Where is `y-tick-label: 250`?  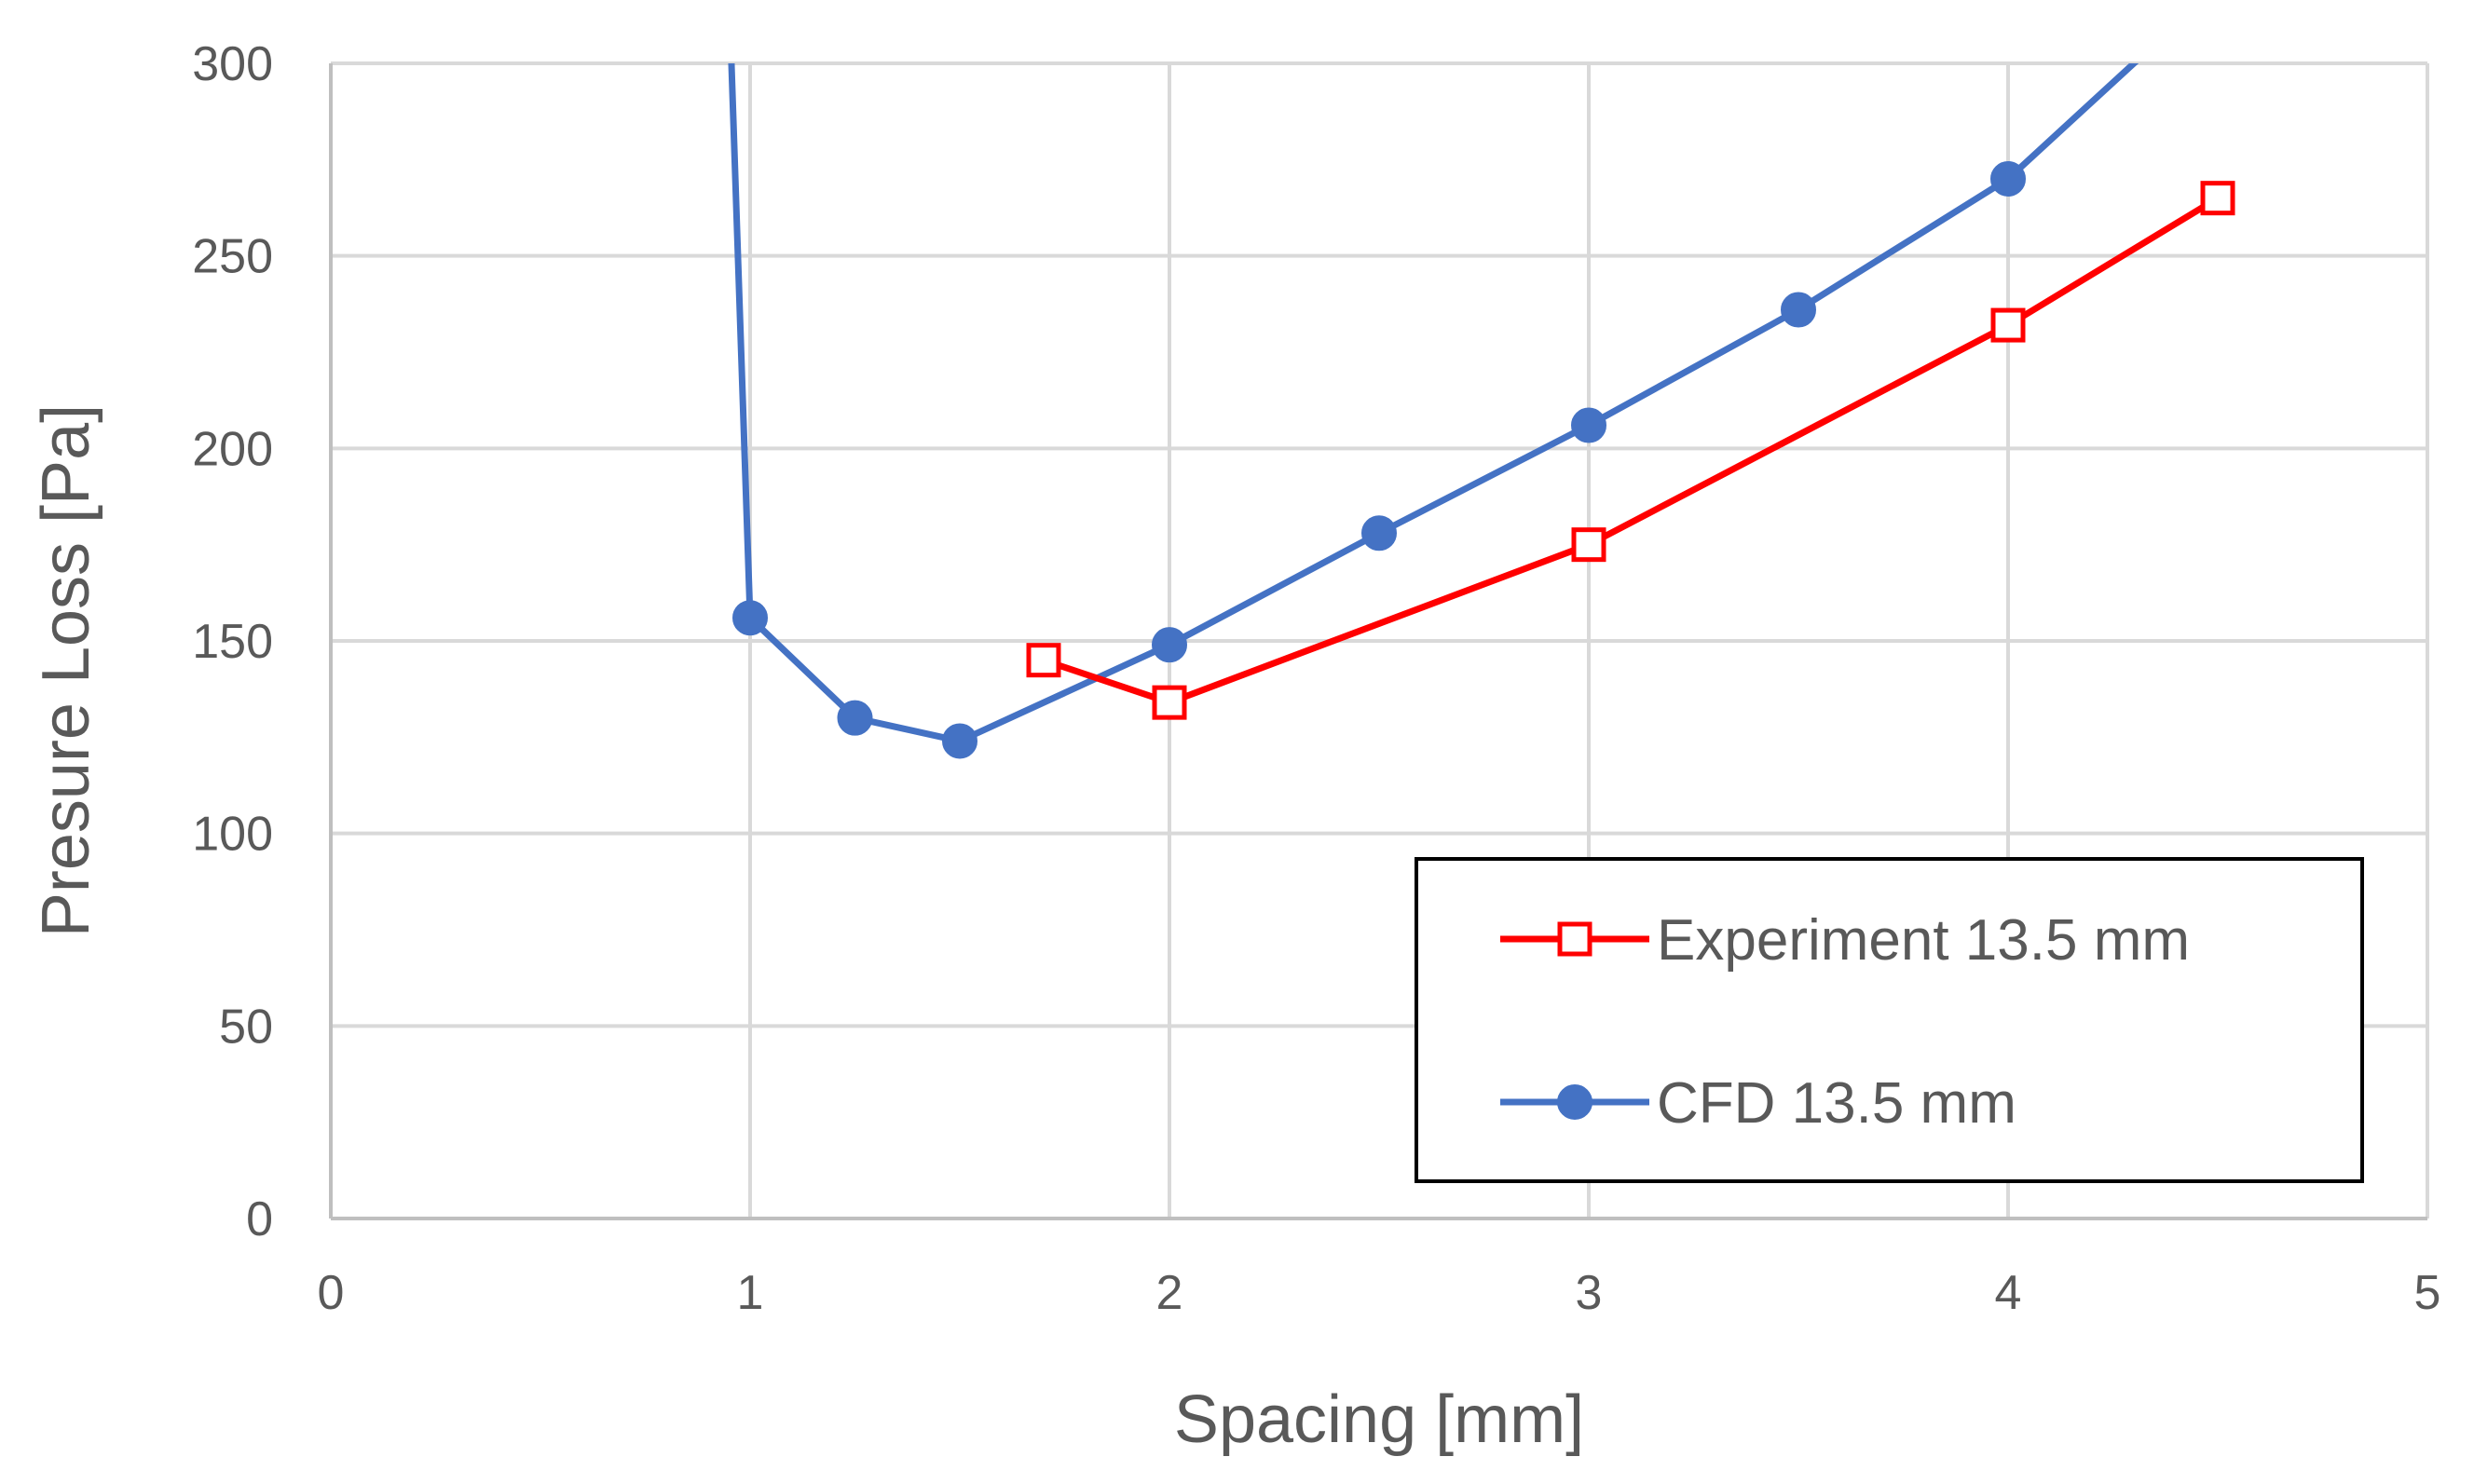
y-tick-label: 250 is located at coordinates (232, 257).